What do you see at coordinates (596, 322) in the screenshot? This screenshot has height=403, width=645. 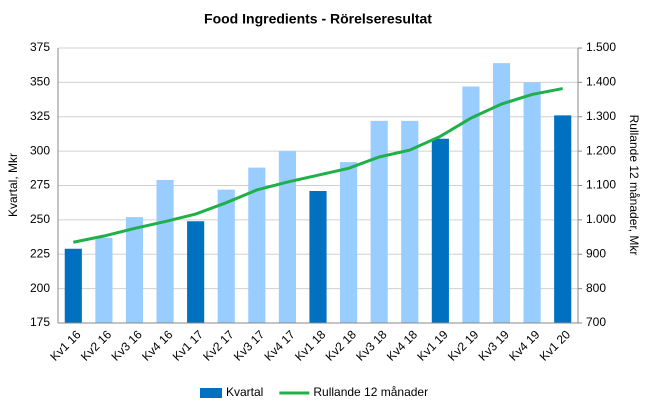 I see `y2-tick-label: 700` at bounding box center [596, 322].